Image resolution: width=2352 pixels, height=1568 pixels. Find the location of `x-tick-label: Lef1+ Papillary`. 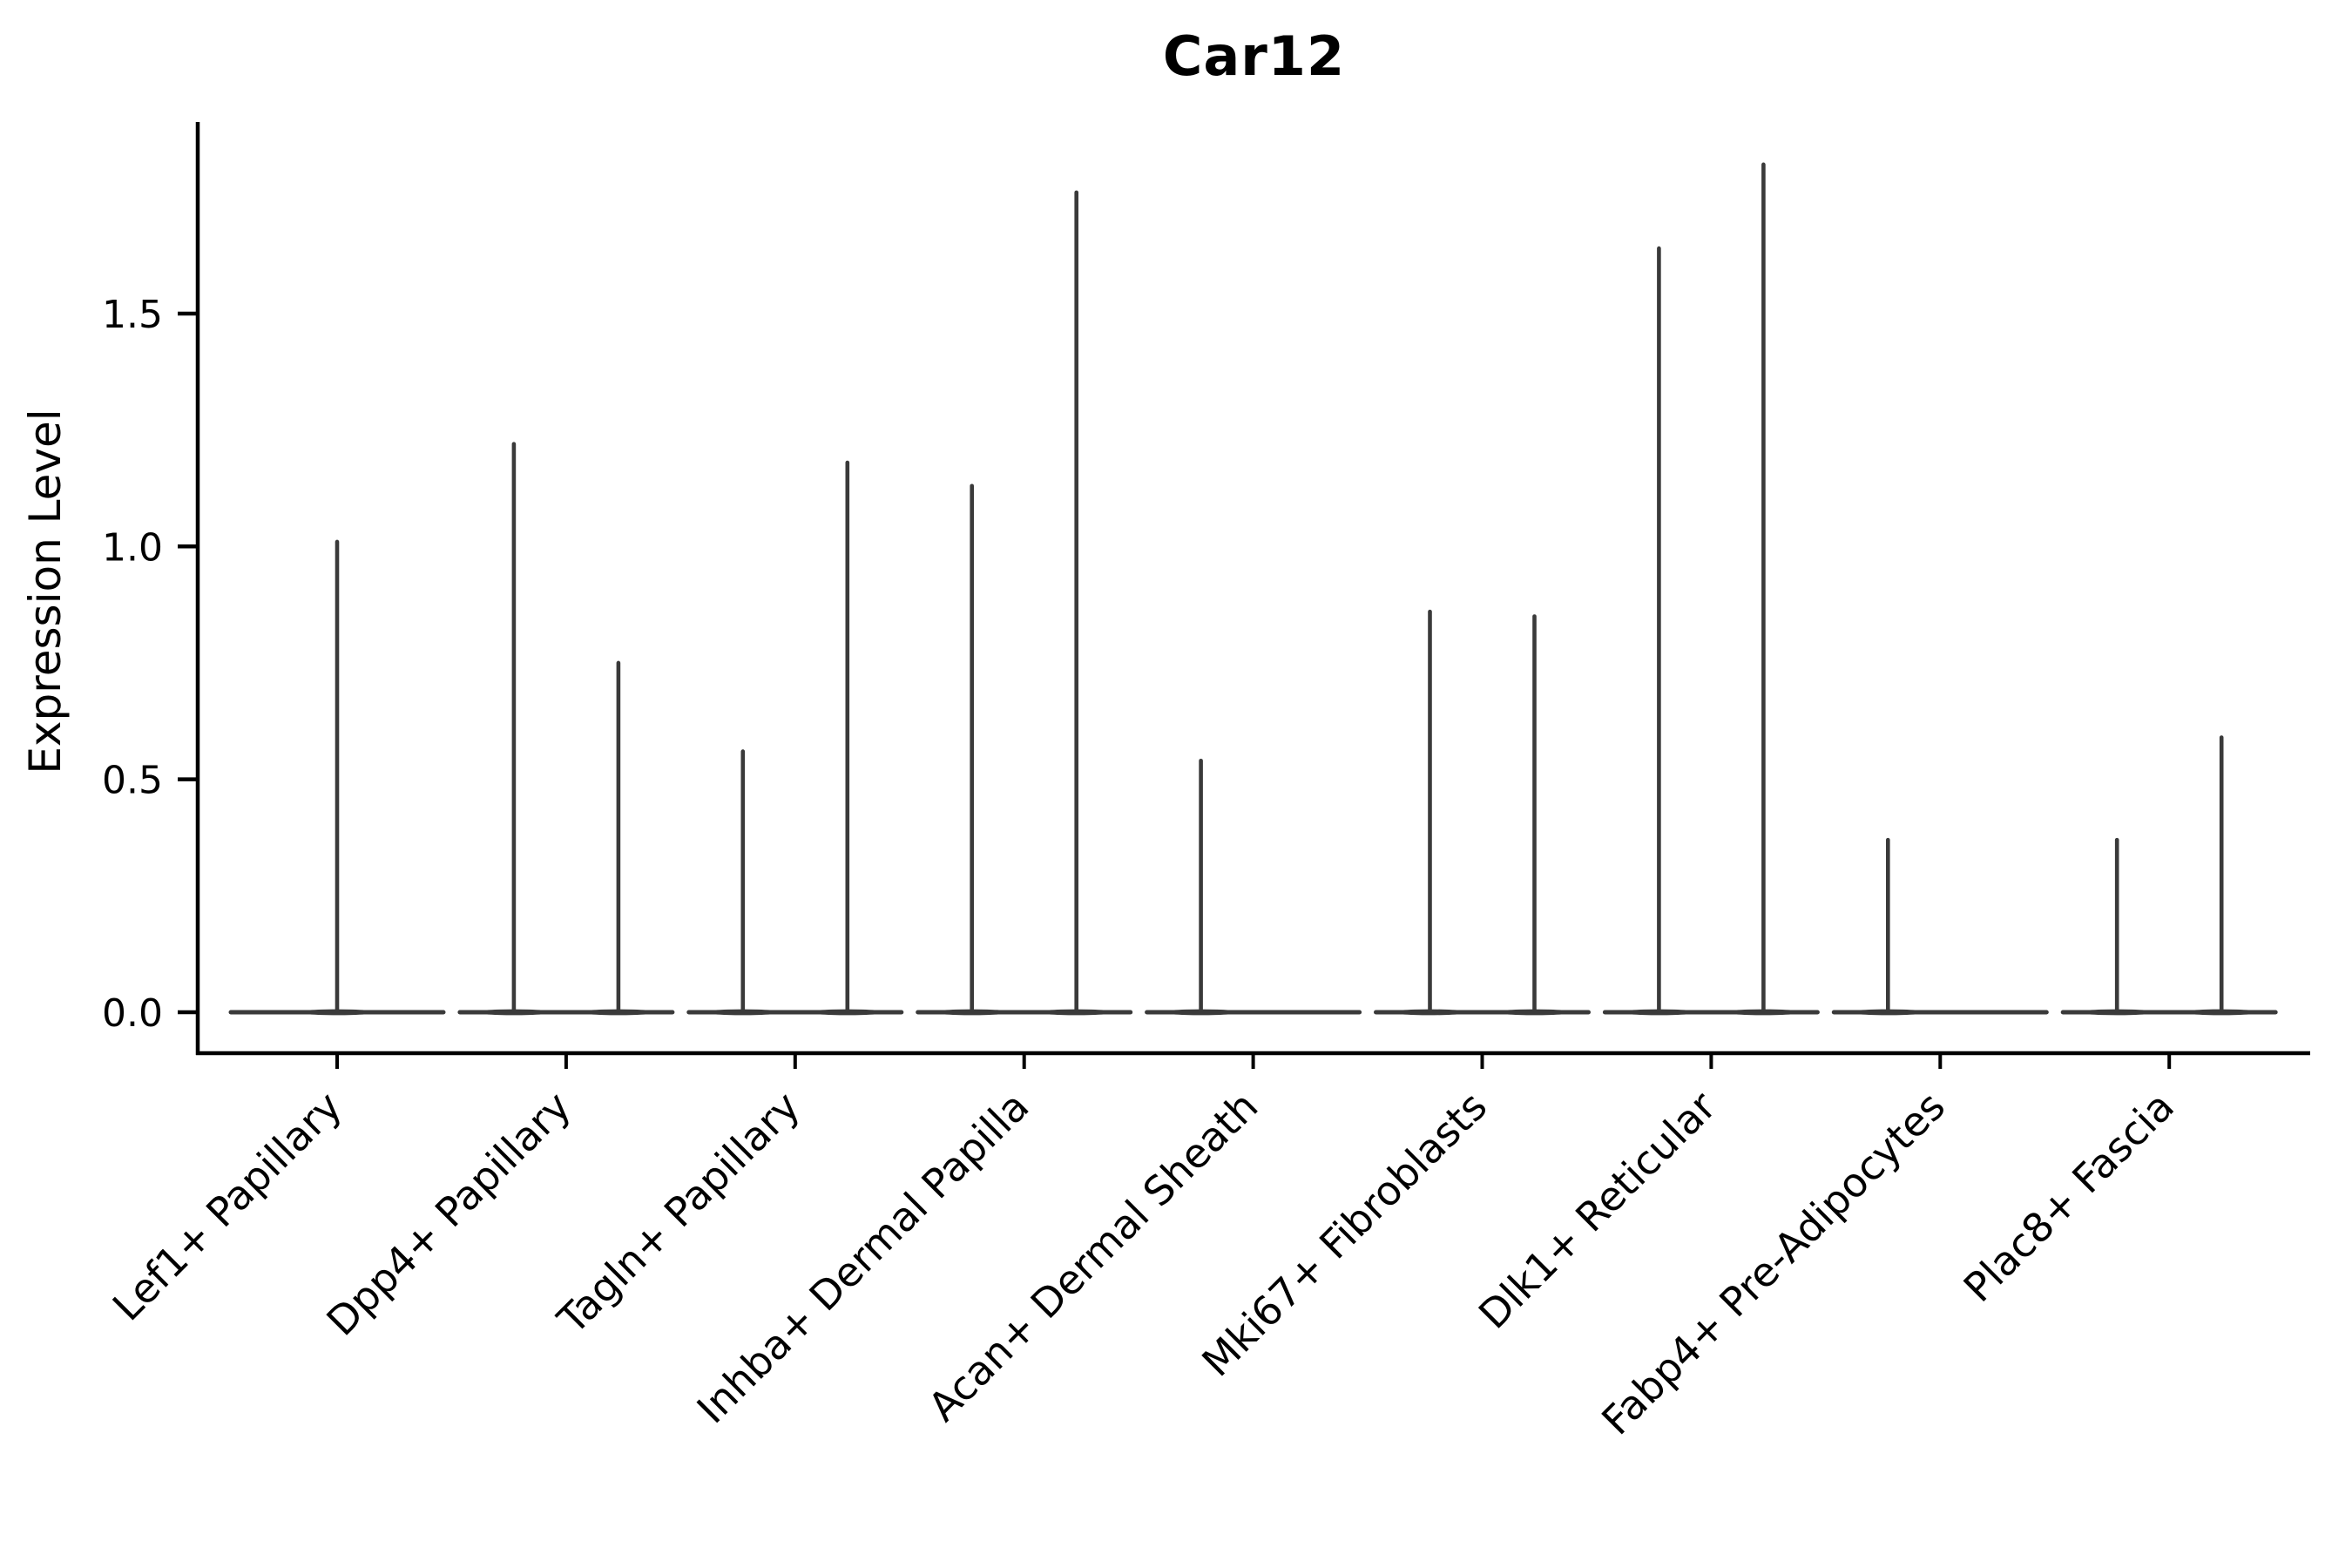

x-tick-label: Lef1+ Papillary is located at coordinates (228, 1206).